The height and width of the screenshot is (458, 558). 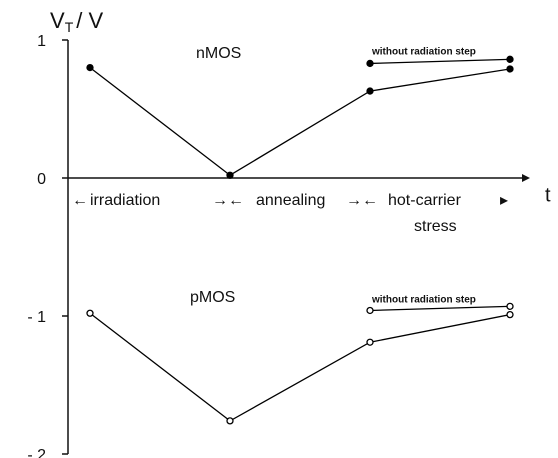 I want to click on phase-arrows: ← →← →← ▸, so click(x=290, y=200).